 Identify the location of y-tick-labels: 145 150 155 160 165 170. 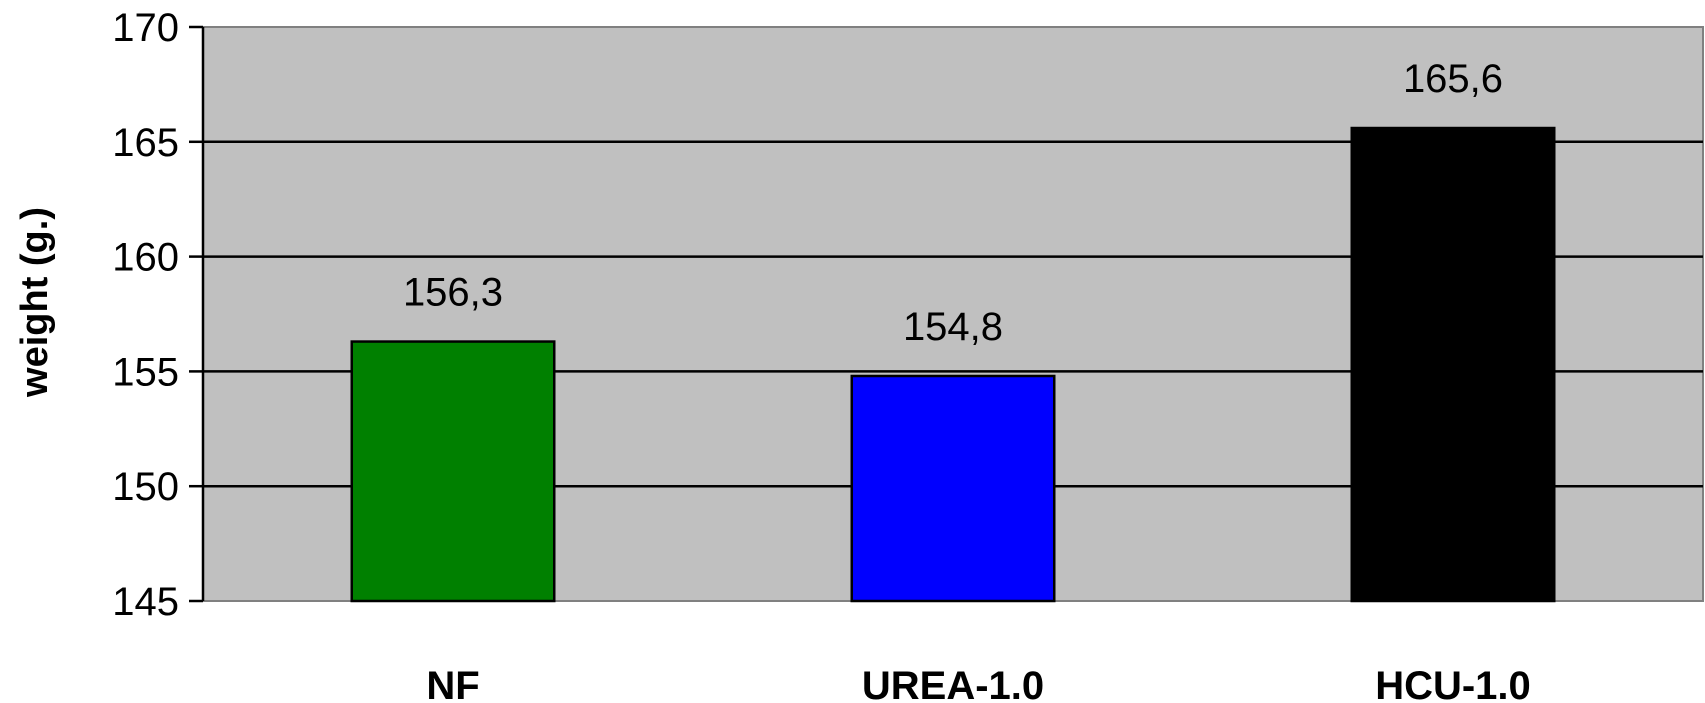
(145, 315).